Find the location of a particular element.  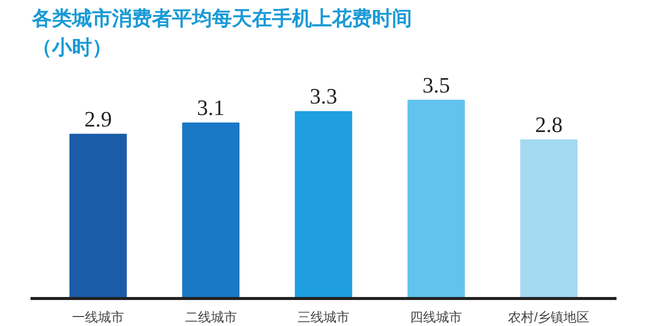

chart-title: 各类城市消费者平均每天在手机上花费时间（小时） is located at coordinates (222, 33).